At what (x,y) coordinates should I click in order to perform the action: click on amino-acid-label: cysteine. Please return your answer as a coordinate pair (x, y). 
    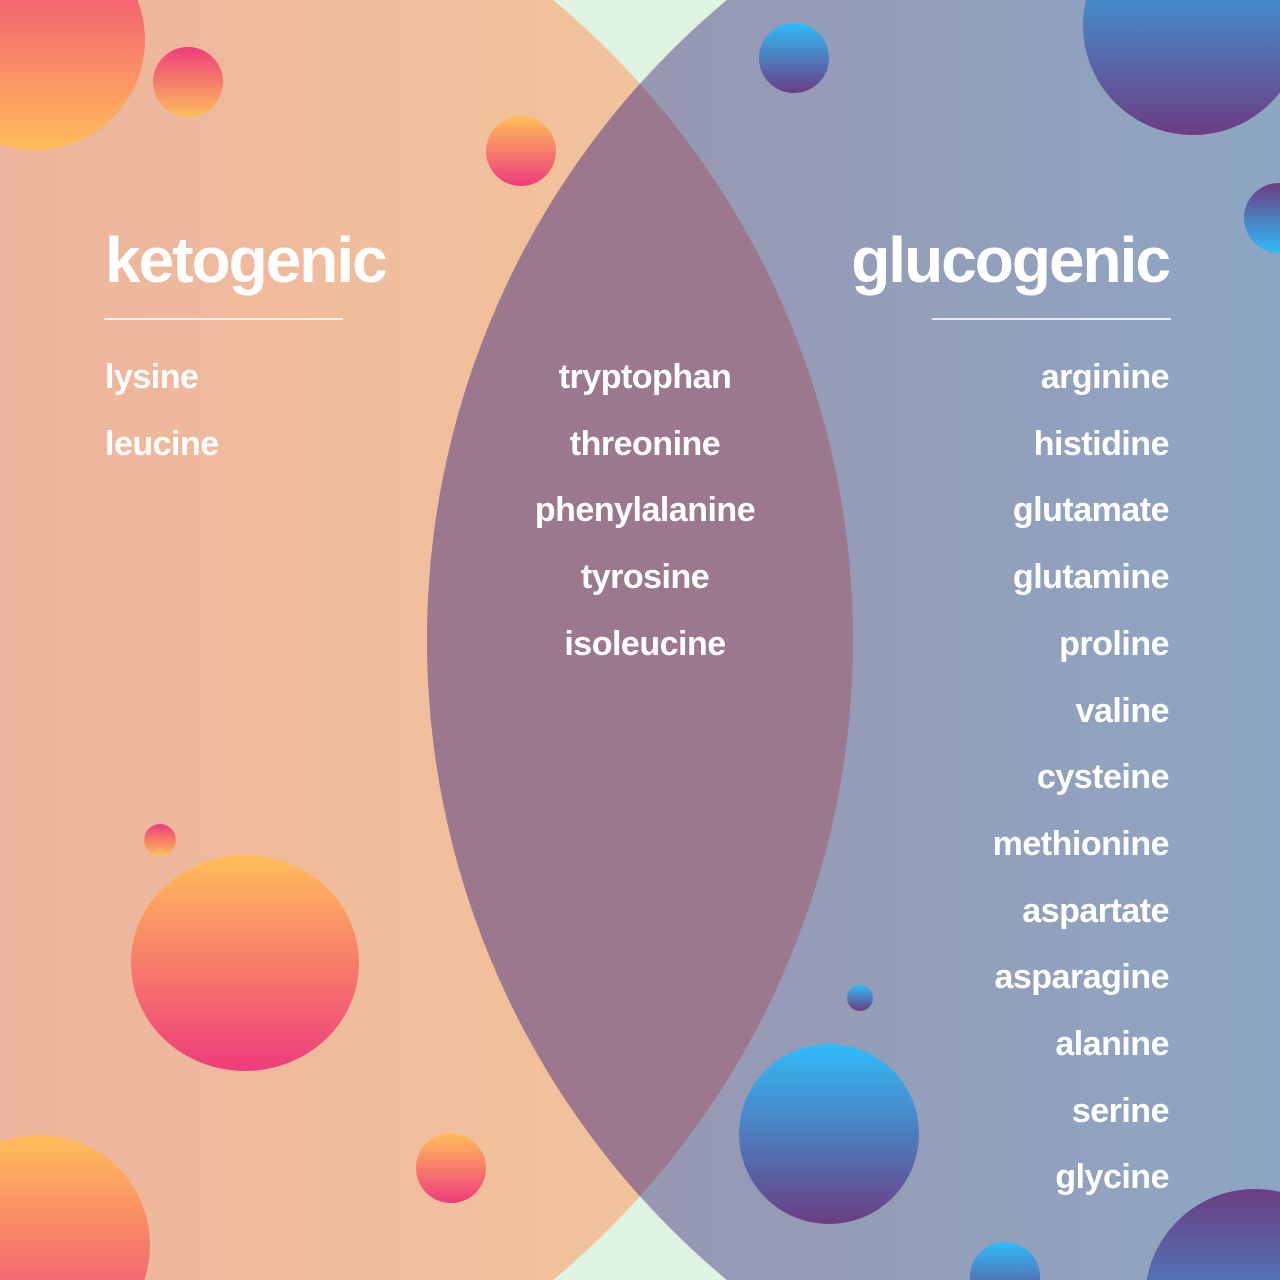
    Looking at the image, I should click on (1103, 777).